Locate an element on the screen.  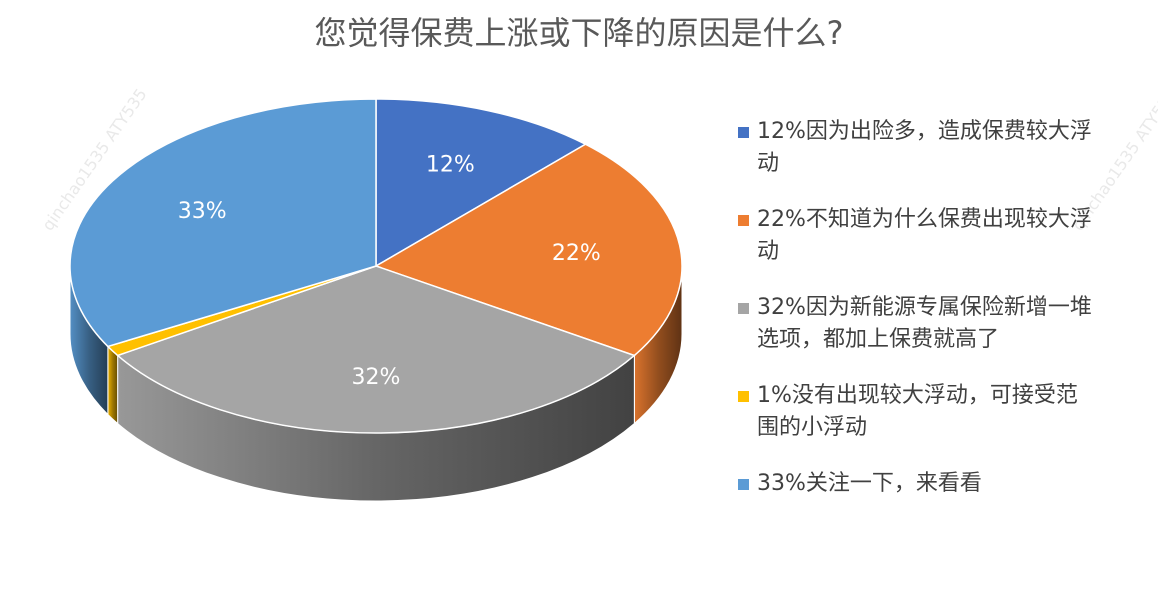
pie-data-label: 12% is located at coordinates (450, 165).